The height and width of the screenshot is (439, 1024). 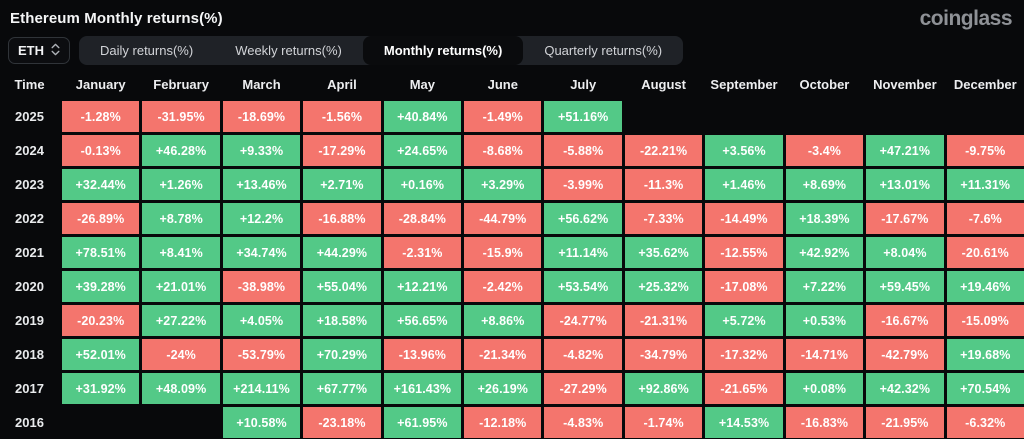 What do you see at coordinates (422, 150) in the screenshot?
I see `return-cell-2024-may: +24.65%` at bounding box center [422, 150].